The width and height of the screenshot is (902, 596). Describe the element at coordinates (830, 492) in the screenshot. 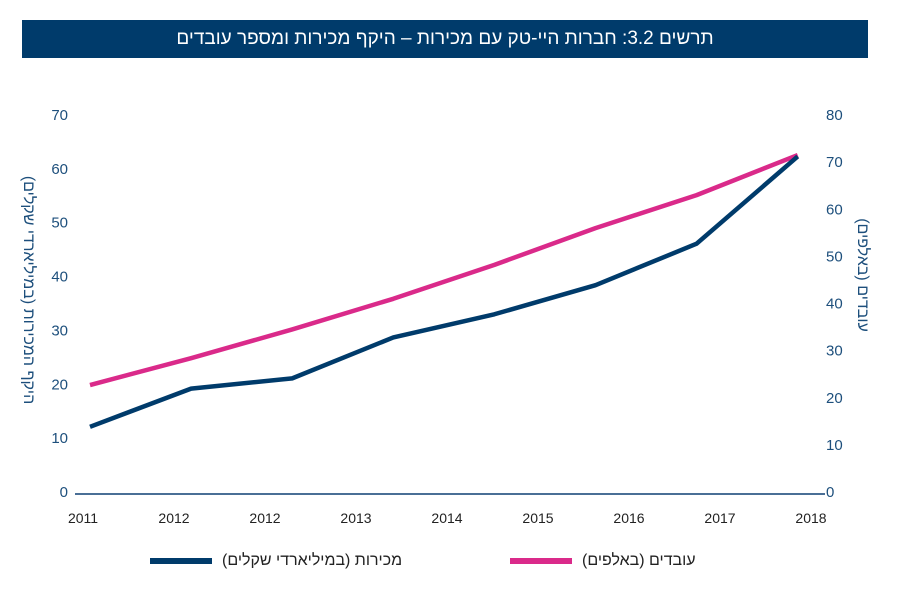

I see `y-right-tick-label: 0` at that location.